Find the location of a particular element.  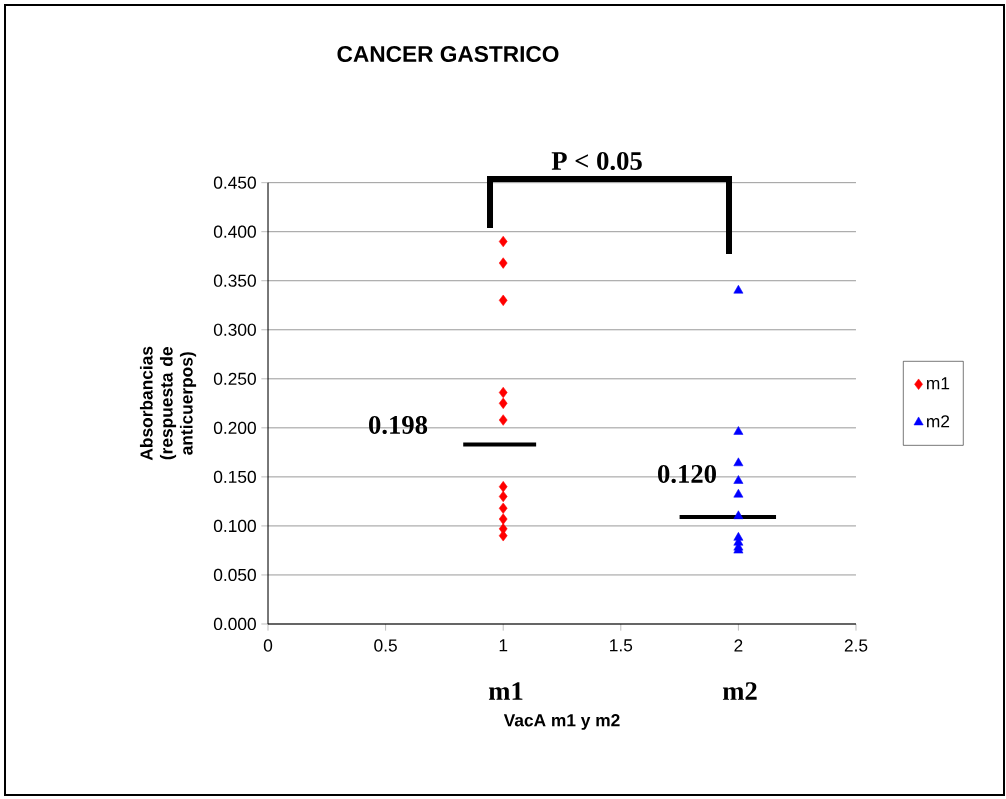

legend-label: m1 is located at coordinates (938, 383).